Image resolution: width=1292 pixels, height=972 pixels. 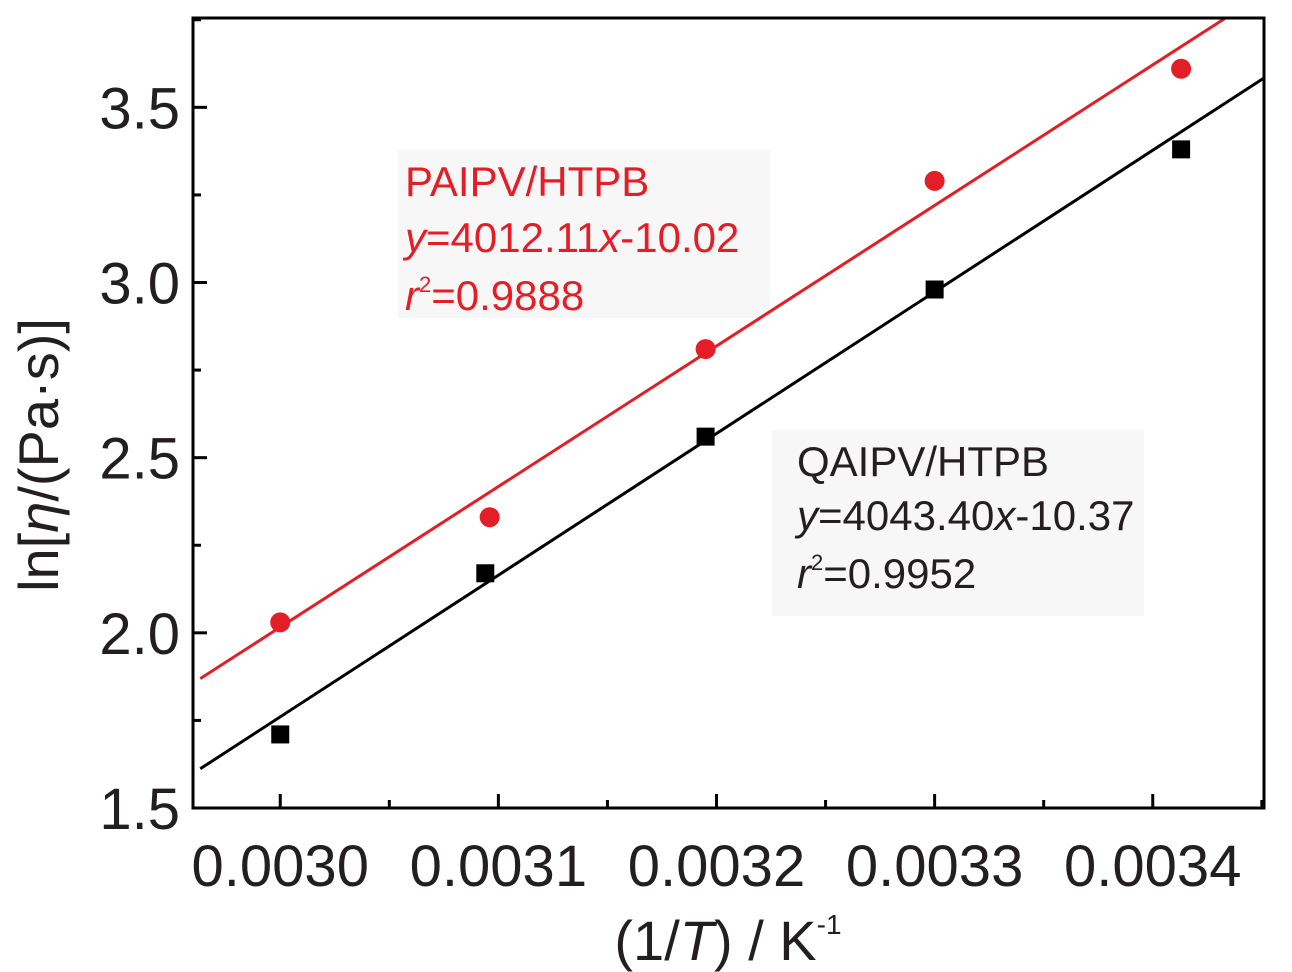 I want to click on qaipv-eq-mid: =4043.40, so click(x=906, y=515).